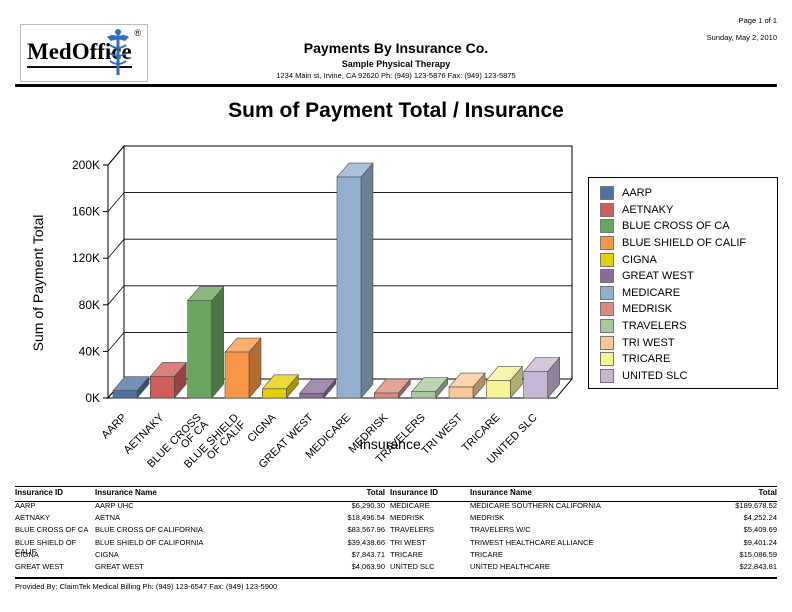 The image size is (792, 612). What do you see at coordinates (355, 280) in the screenshot?
I see `bar-medicare` at bounding box center [355, 280].